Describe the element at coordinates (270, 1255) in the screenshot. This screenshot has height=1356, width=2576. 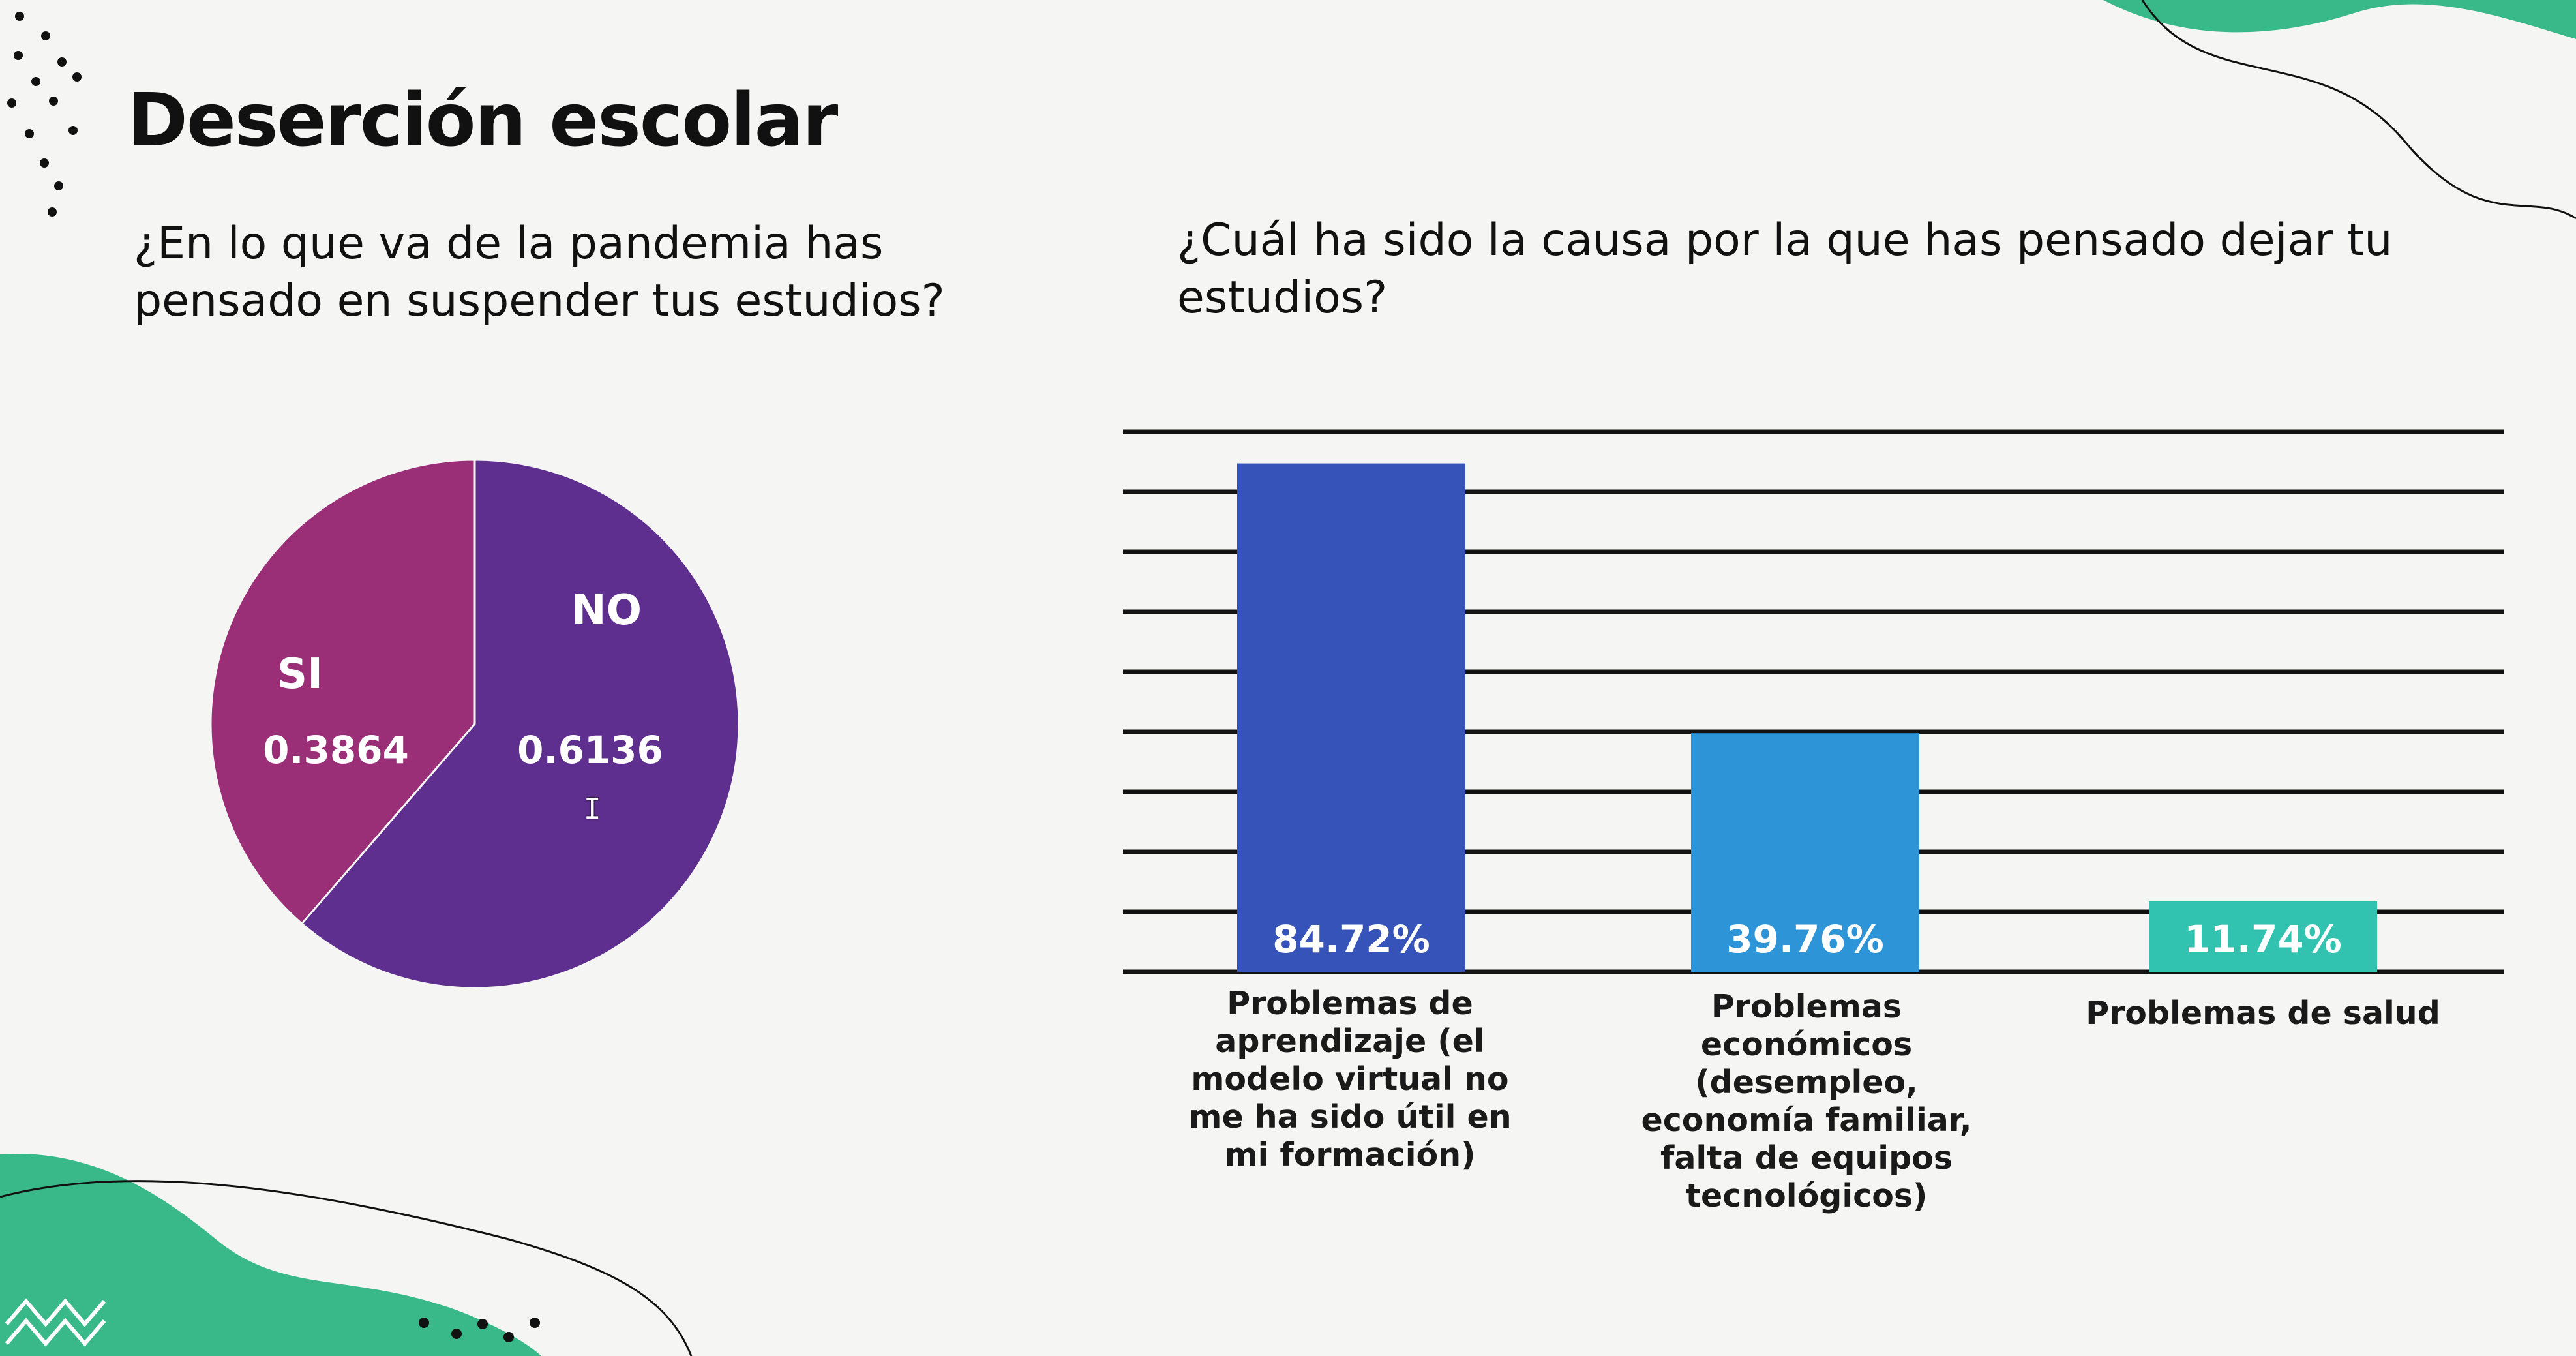
I see `bottom-left-green-blob` at that location.